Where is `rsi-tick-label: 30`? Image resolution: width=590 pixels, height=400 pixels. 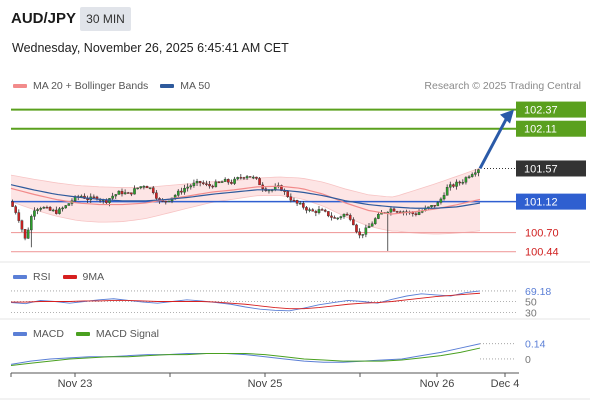
rsi-tick-label: 30 is located at coordinates (531, 314).